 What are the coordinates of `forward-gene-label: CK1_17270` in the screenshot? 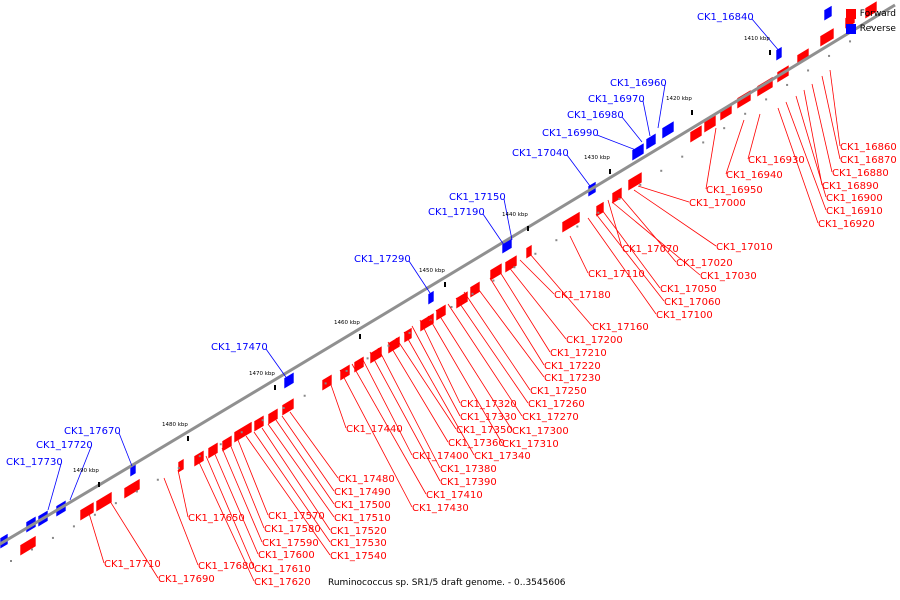 It's located at (550, 417).